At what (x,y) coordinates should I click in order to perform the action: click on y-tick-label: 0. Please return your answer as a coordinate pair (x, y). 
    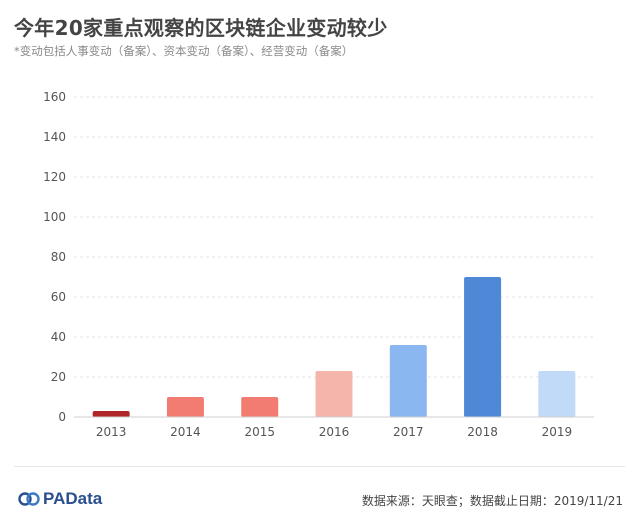
    Looking at the image, I should click on (62, 417).